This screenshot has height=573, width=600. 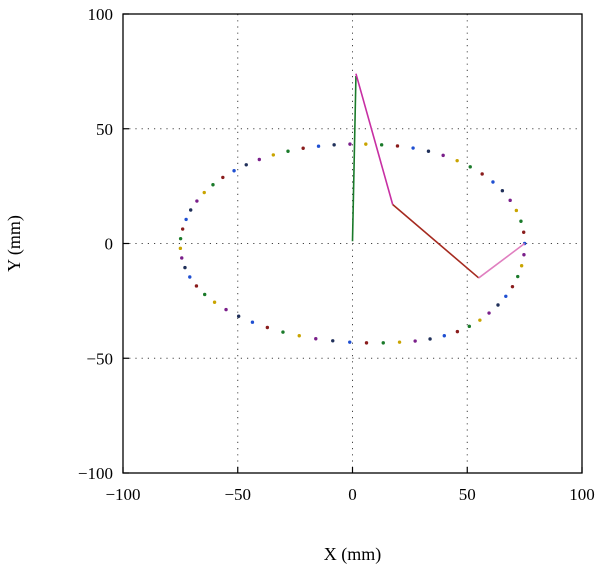 What do you see at coordinates (14, 243) in the screenshot?
I see `y-axis-label: Y (mm)` at bounding box center [14, 243].